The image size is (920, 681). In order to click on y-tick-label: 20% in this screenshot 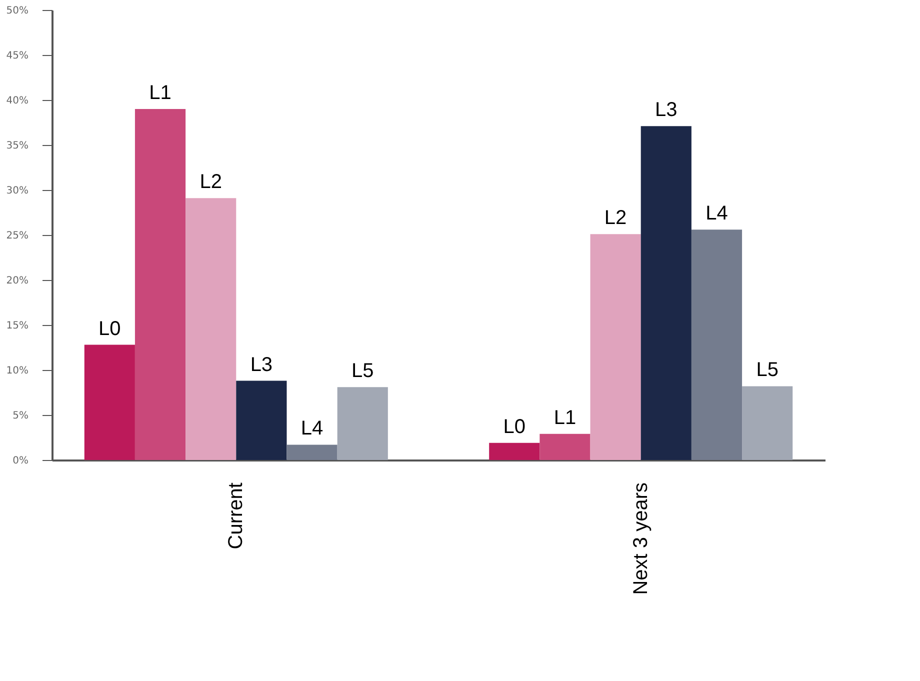, I will do `click(17, 281)`.